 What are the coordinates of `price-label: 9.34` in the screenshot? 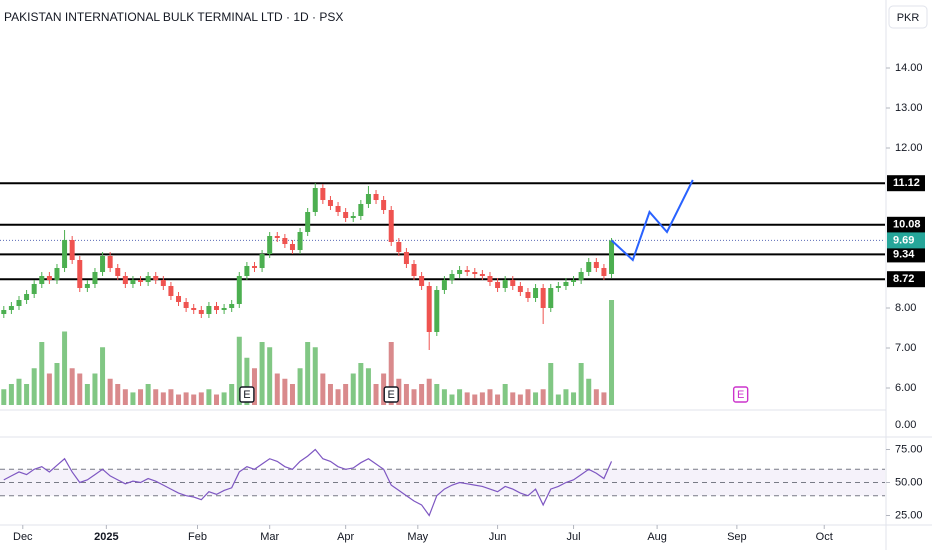 It's located at (904, 254).